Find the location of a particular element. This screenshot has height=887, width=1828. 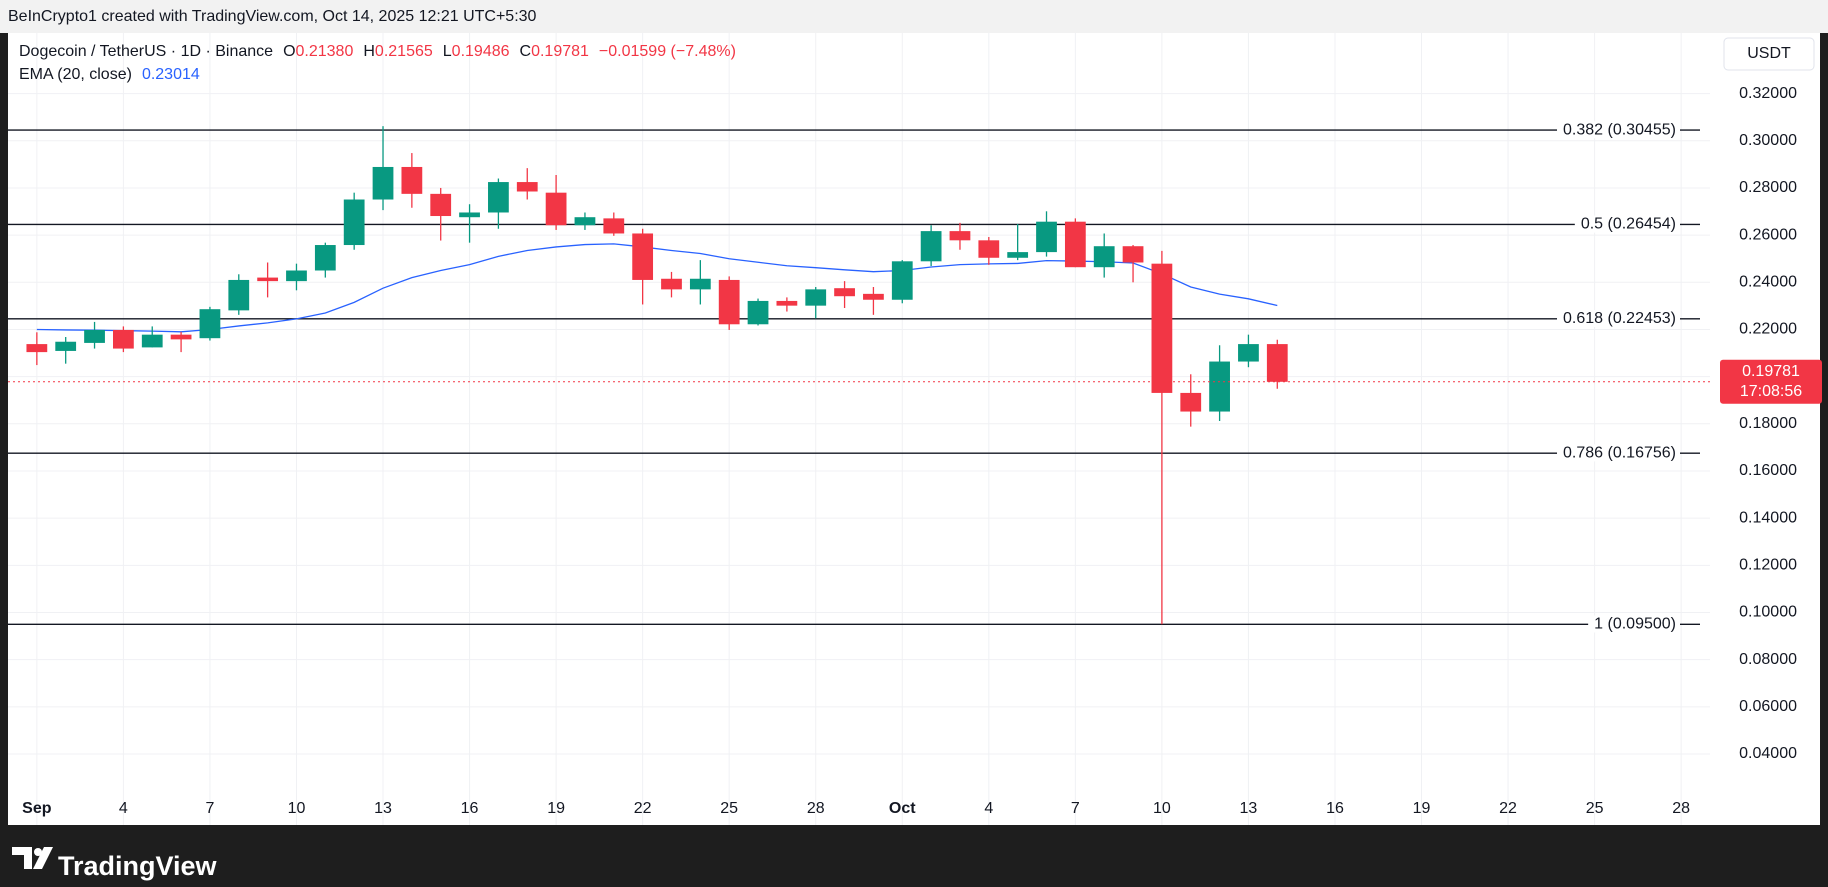

y-tick-label: 0.24000 is located at coordinates (1768, 282).